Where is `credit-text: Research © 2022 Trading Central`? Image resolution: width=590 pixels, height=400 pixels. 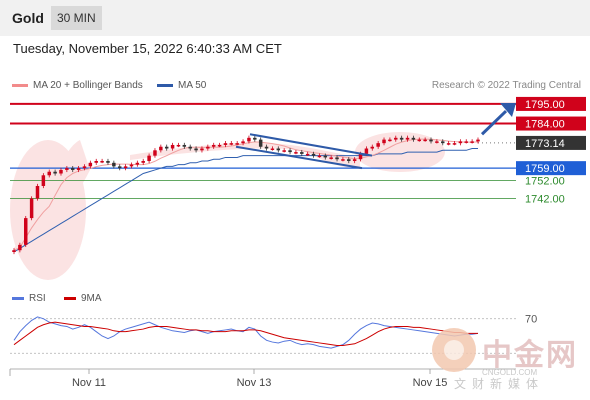
credit-text: Research © 2022 Trading Central is located at coordinates (506, 85).